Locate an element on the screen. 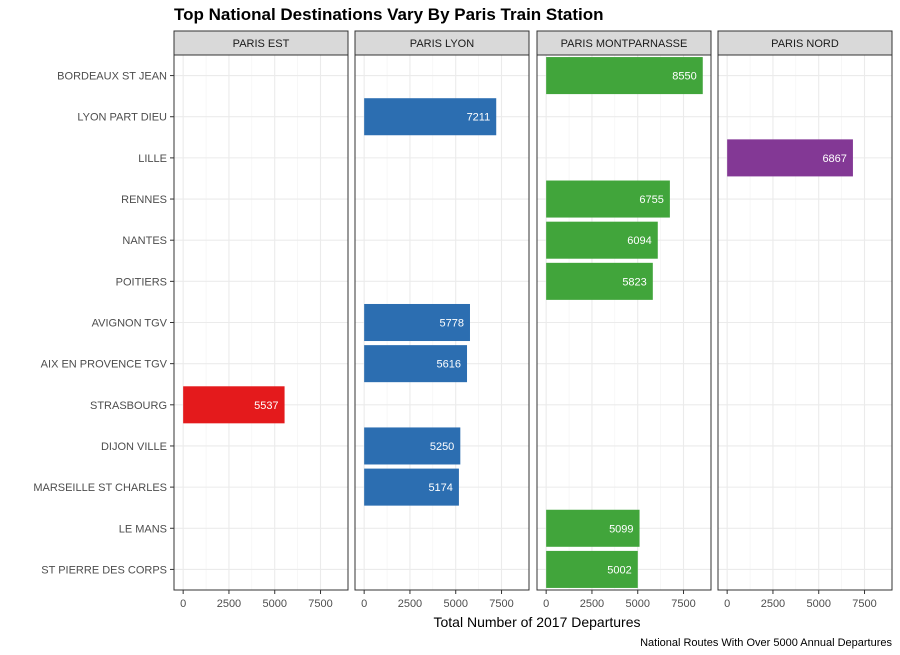 This screenshot has height=655, width=900. bar-value-label: 6094 is located at coordinates (639, 241).